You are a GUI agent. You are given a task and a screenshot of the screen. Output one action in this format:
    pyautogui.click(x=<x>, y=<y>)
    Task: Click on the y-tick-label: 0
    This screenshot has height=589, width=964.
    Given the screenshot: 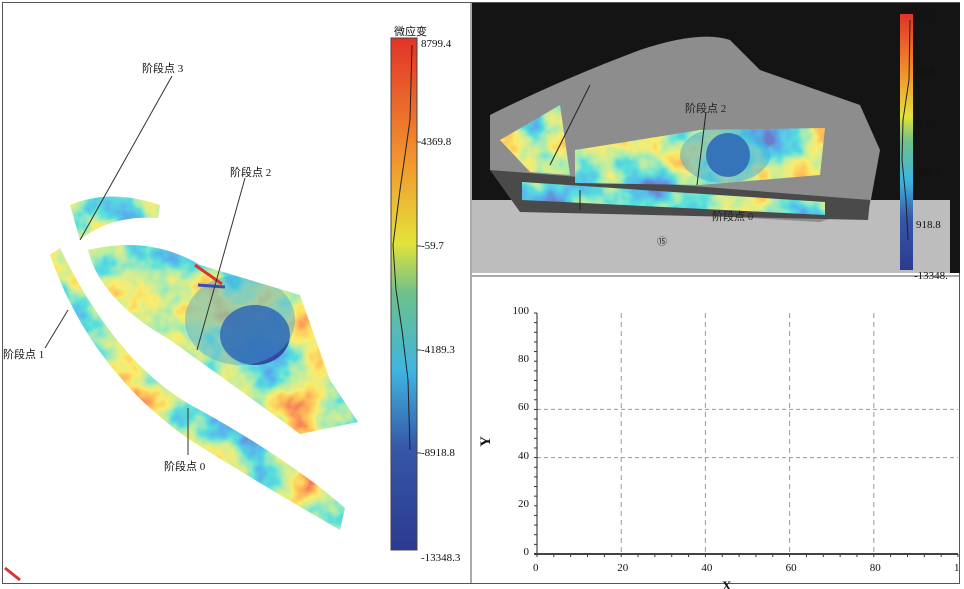 What is the action you would take?
    pyautogui.click(x=526, y=552)
    